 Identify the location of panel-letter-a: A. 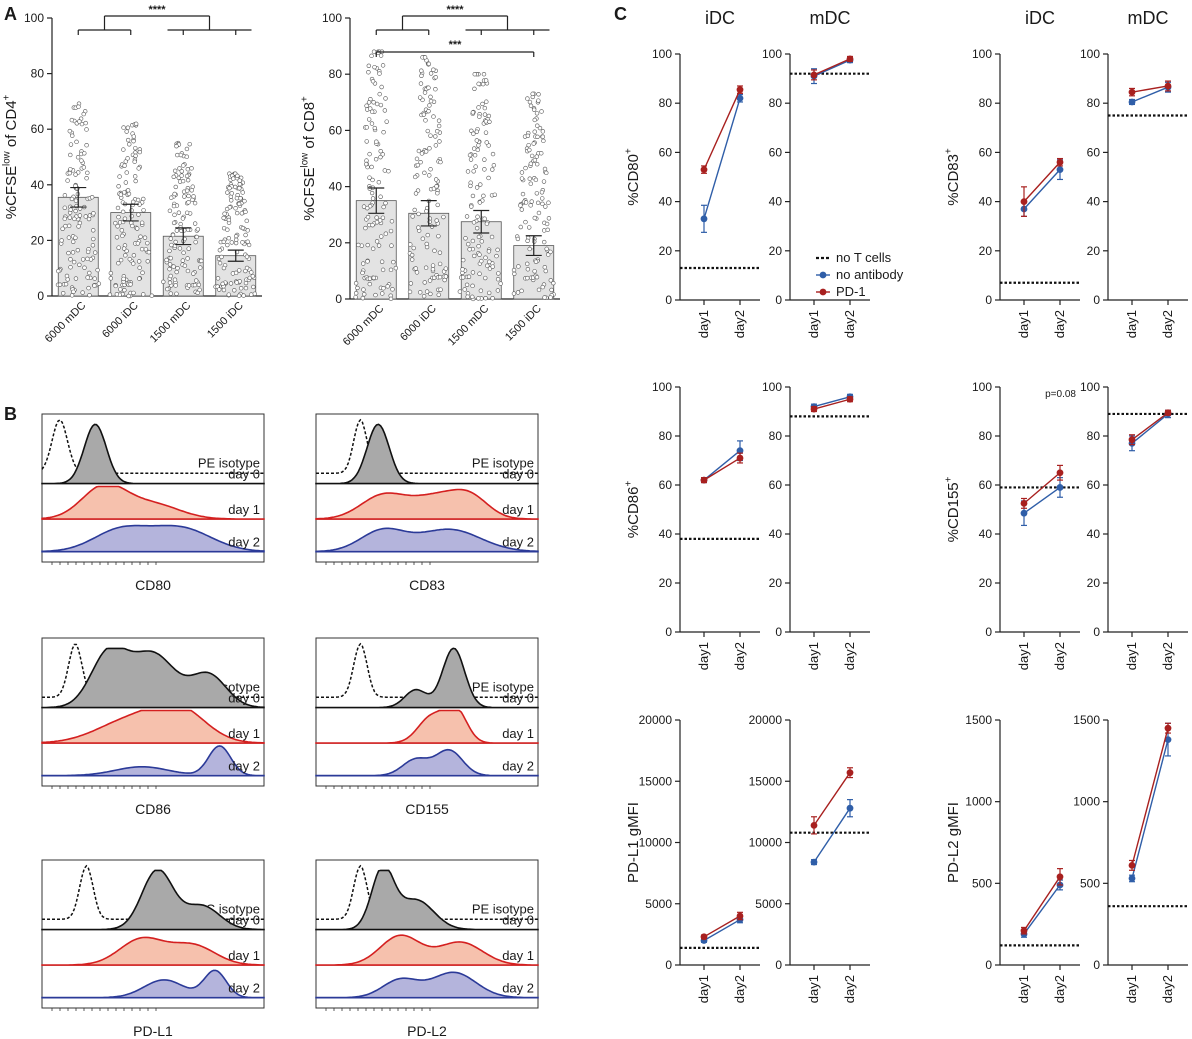
(10, 14).